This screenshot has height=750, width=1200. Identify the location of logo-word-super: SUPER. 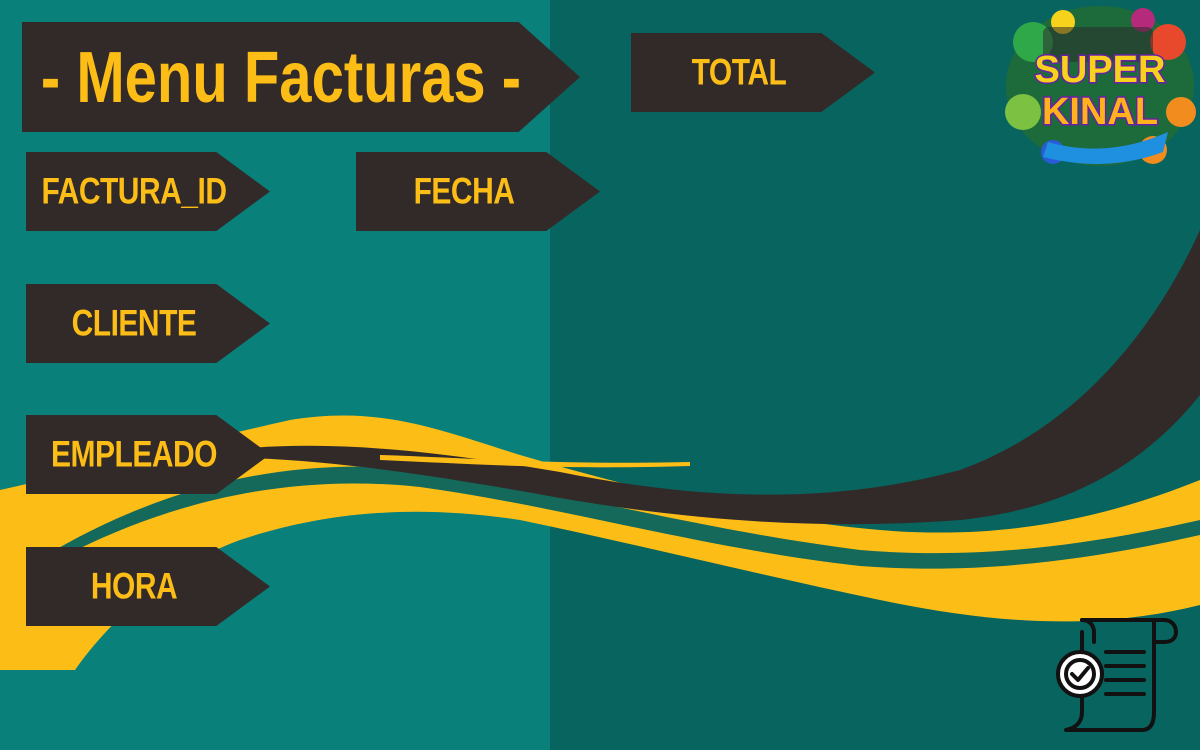
(1100, 70).